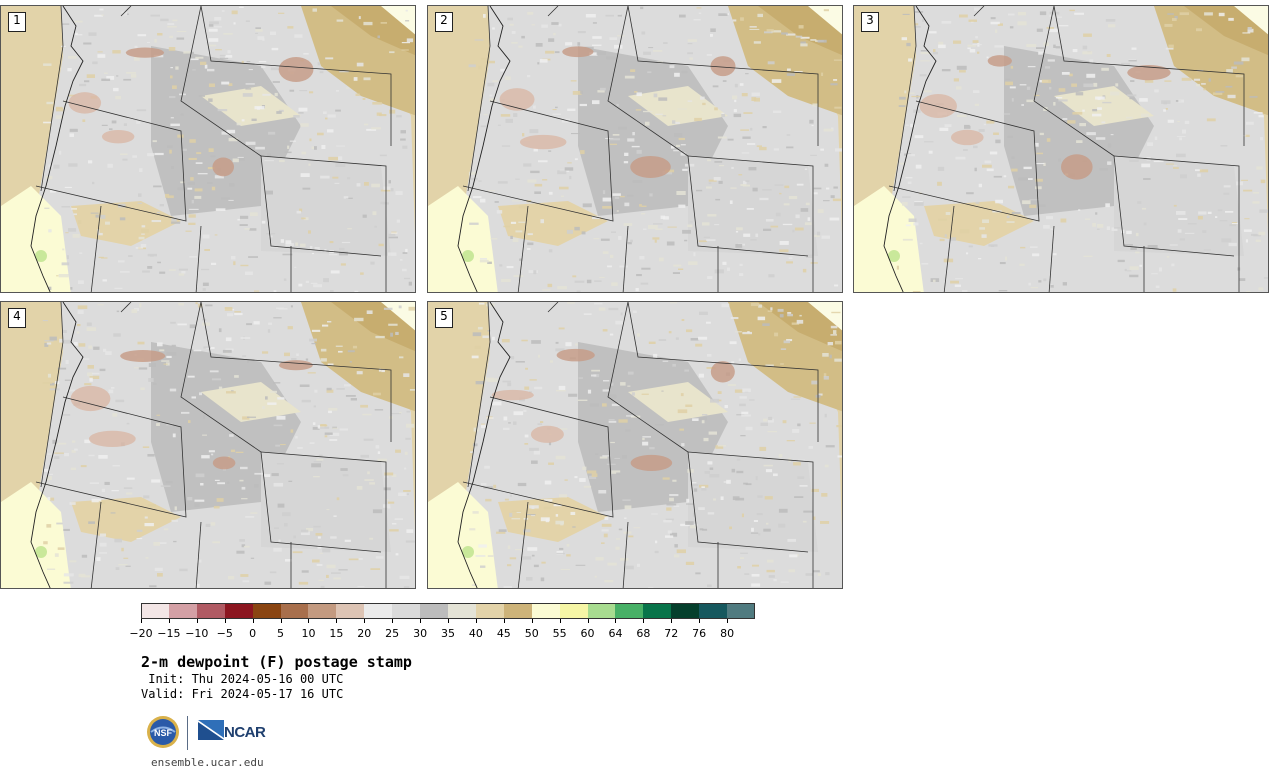 The width and height of the screenshot is (1280, 773). I want to click on valid-time: Valid: Fri 2024-05-17 16 UTC, so click(242, 694).